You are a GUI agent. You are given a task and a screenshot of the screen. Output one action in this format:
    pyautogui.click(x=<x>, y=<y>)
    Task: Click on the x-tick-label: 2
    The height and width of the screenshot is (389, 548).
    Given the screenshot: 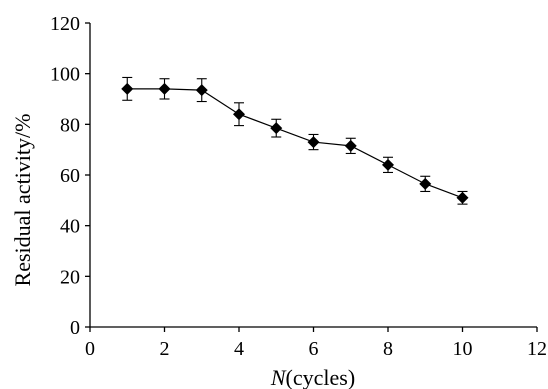 What is the action you would take?
    pyautogui.click(x=165, y=349)
    